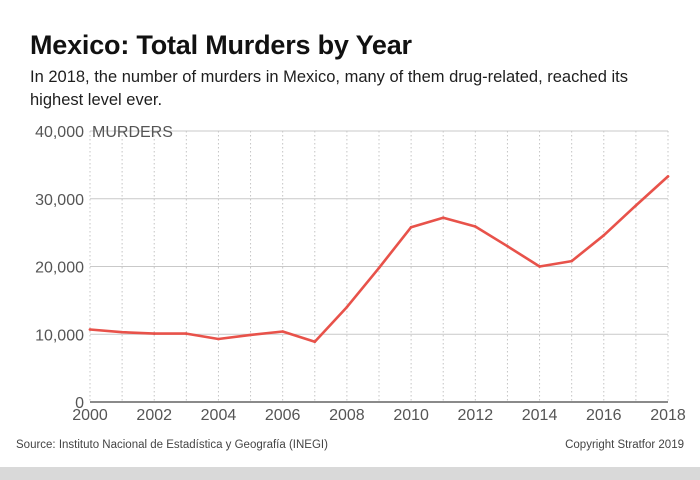  Describe the element at coordinates (59, 268) in the screenshot. I see `y-tick-label: 20,000` at that location.